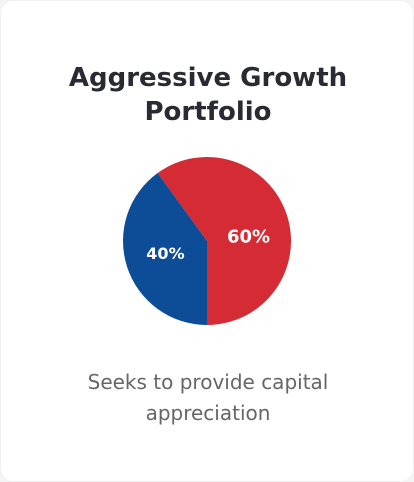  What do you see at coordinates (208, 95) in the screenshot?
I see `card-title: Aggressive Growth Portfolio` at bounding box center [208, 95].